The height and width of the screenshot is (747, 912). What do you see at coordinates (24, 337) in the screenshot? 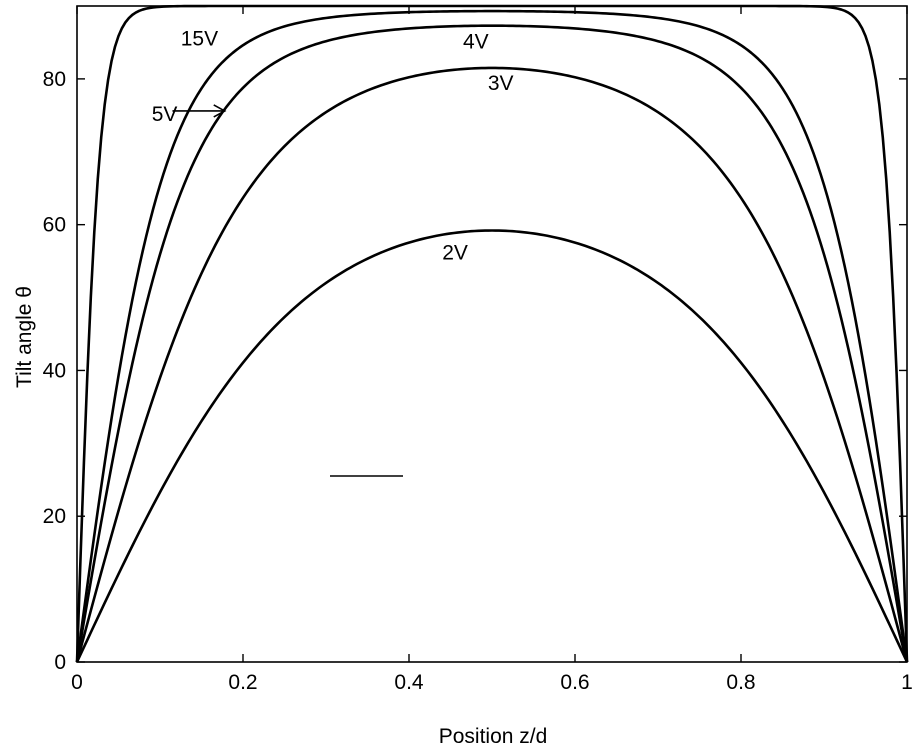
I see `y-axis-label: Tilt angle θ` at bounding box center [24, 337].